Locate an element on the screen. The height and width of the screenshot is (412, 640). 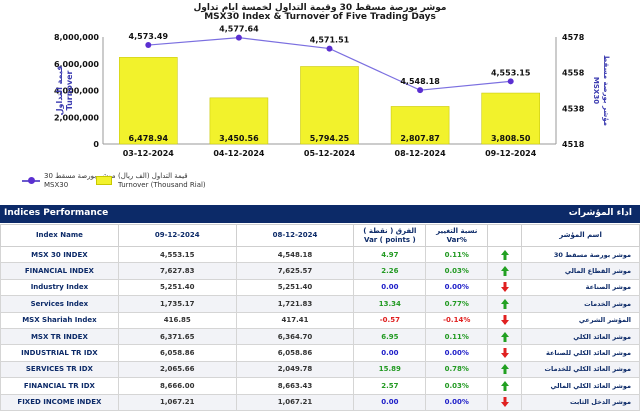
var-pct-cell: 0.03% is located at coordinates (457, 271).